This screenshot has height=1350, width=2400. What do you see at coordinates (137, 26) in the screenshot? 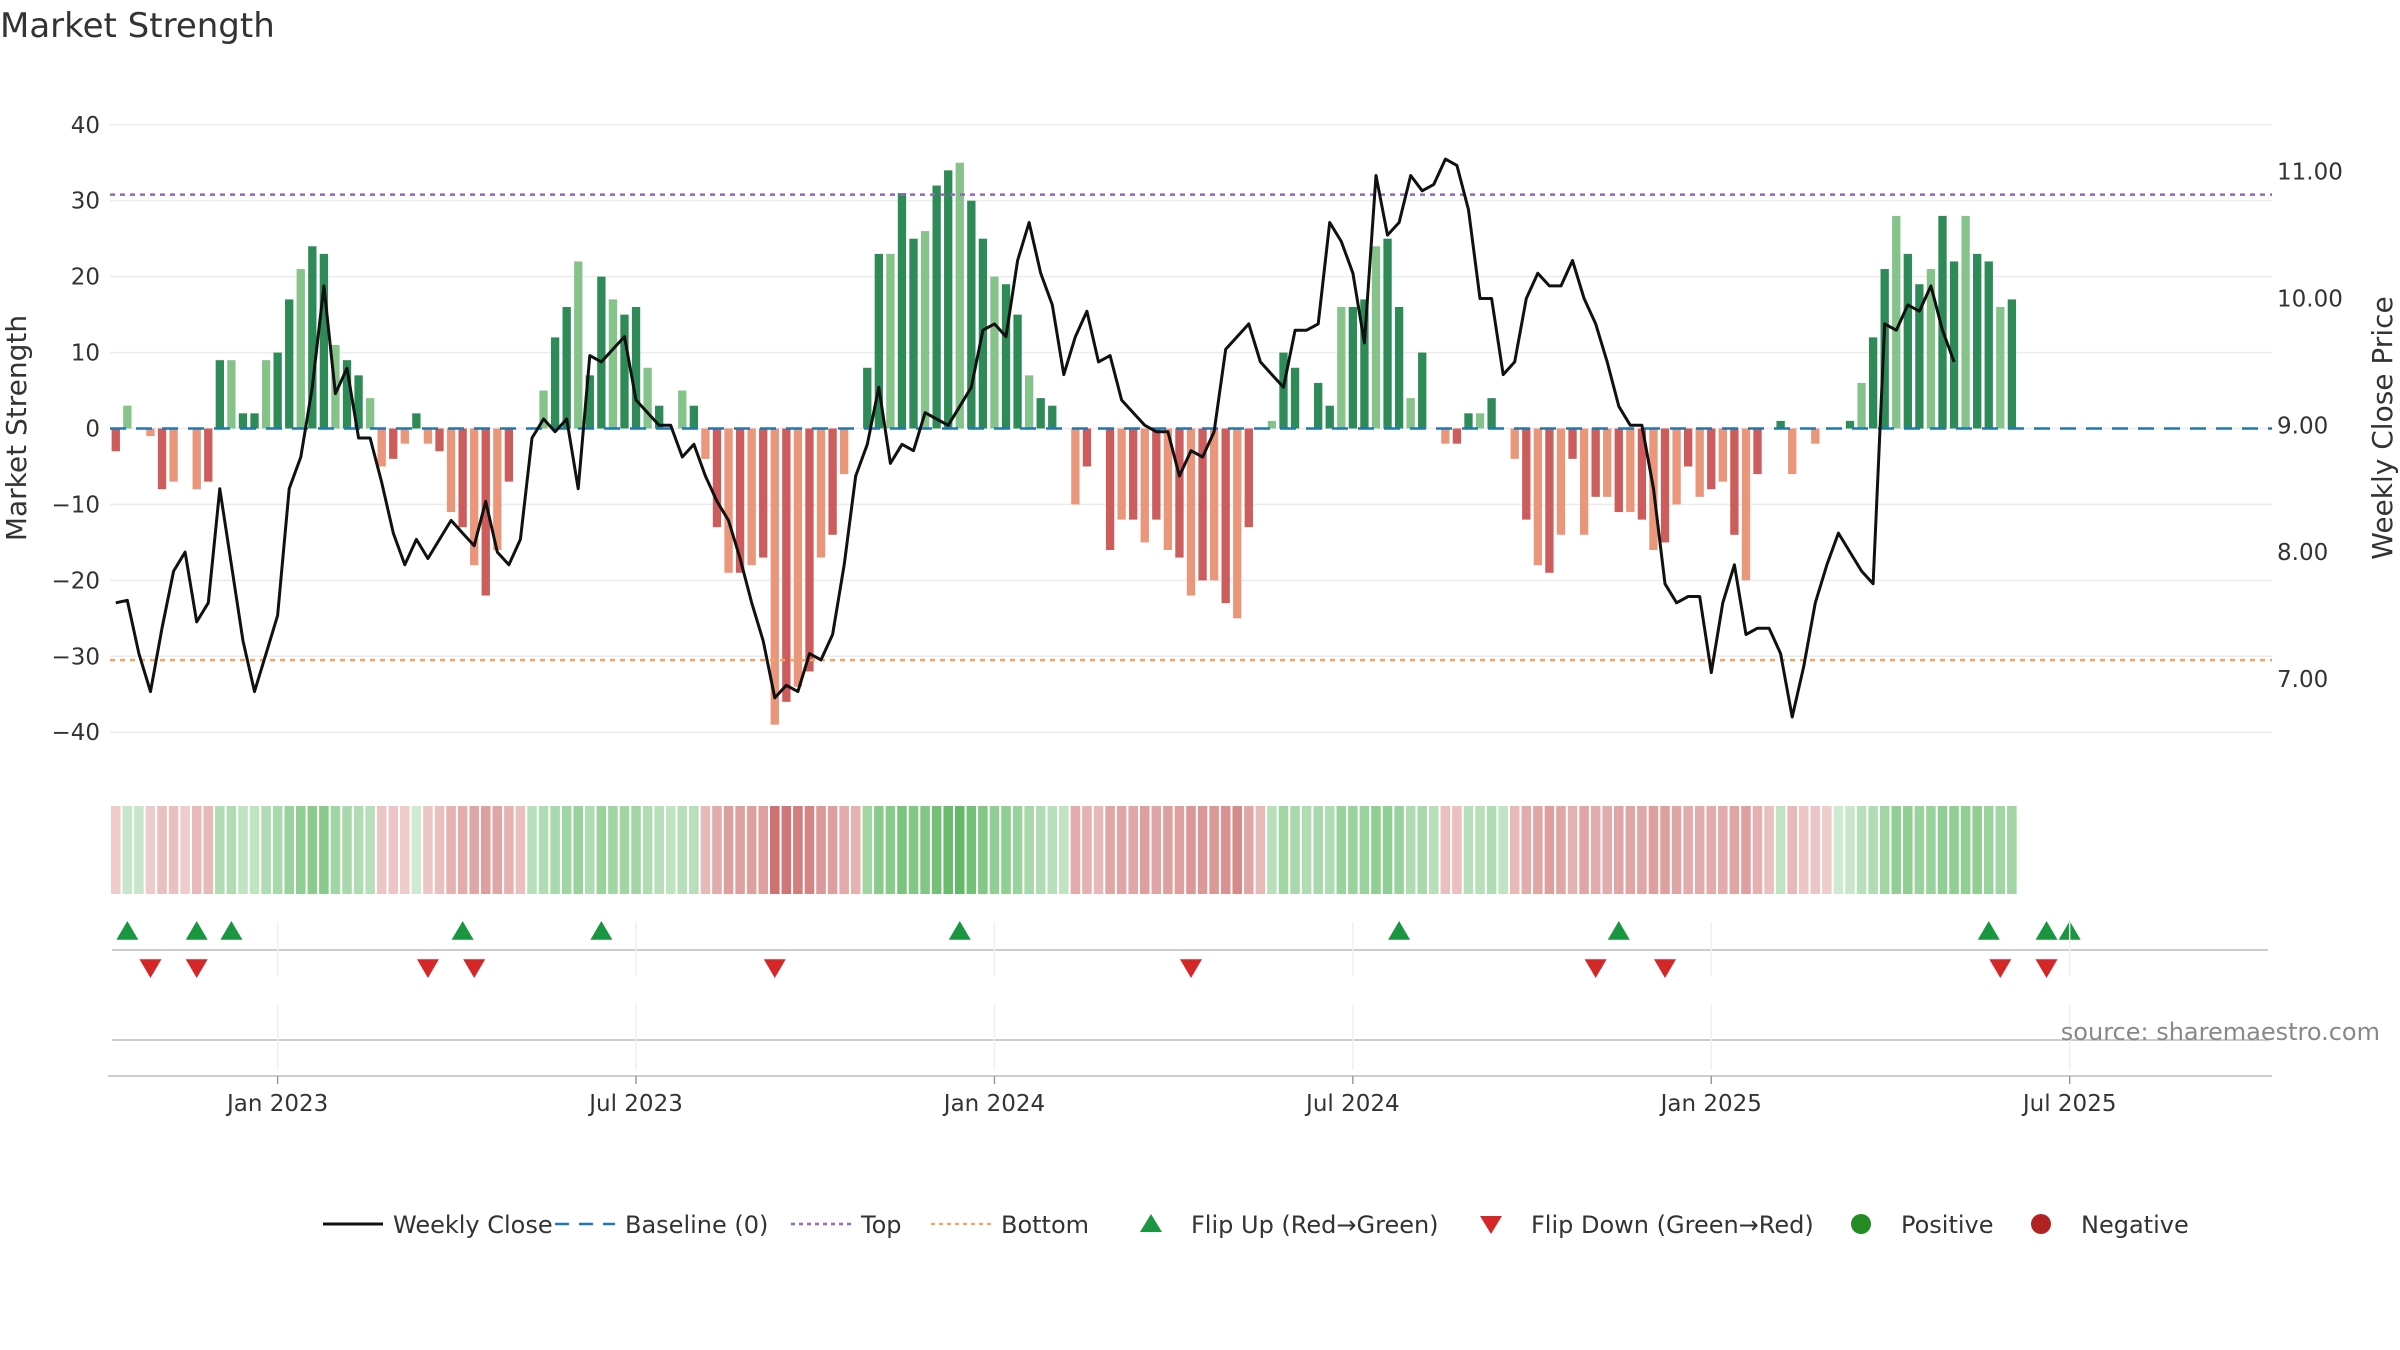
I see `chart-title: Market Strength` at bounding box center [137, 26].